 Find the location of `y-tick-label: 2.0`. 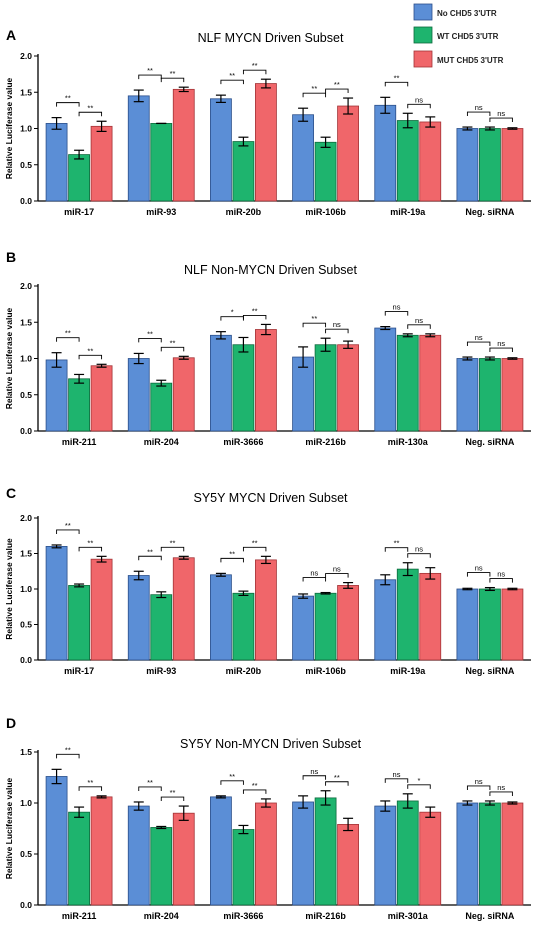

y-tick-label: 2.0 is located at coordinates (26, 56).